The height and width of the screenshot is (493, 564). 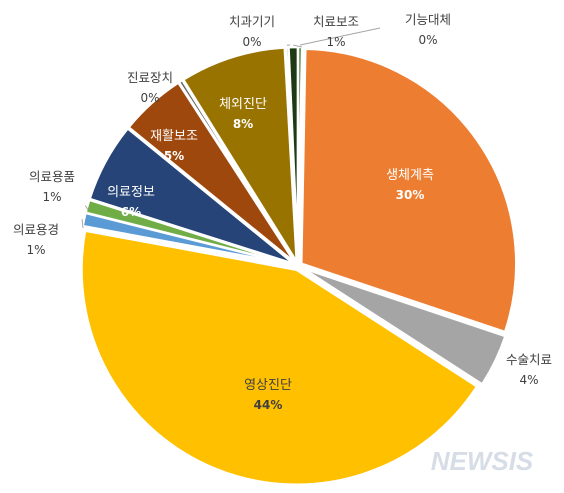 What do you see at coordinates (243, 104) in the screenshot?
I see `slice-category-label: 체외진단` at bounding box center [243, 104].